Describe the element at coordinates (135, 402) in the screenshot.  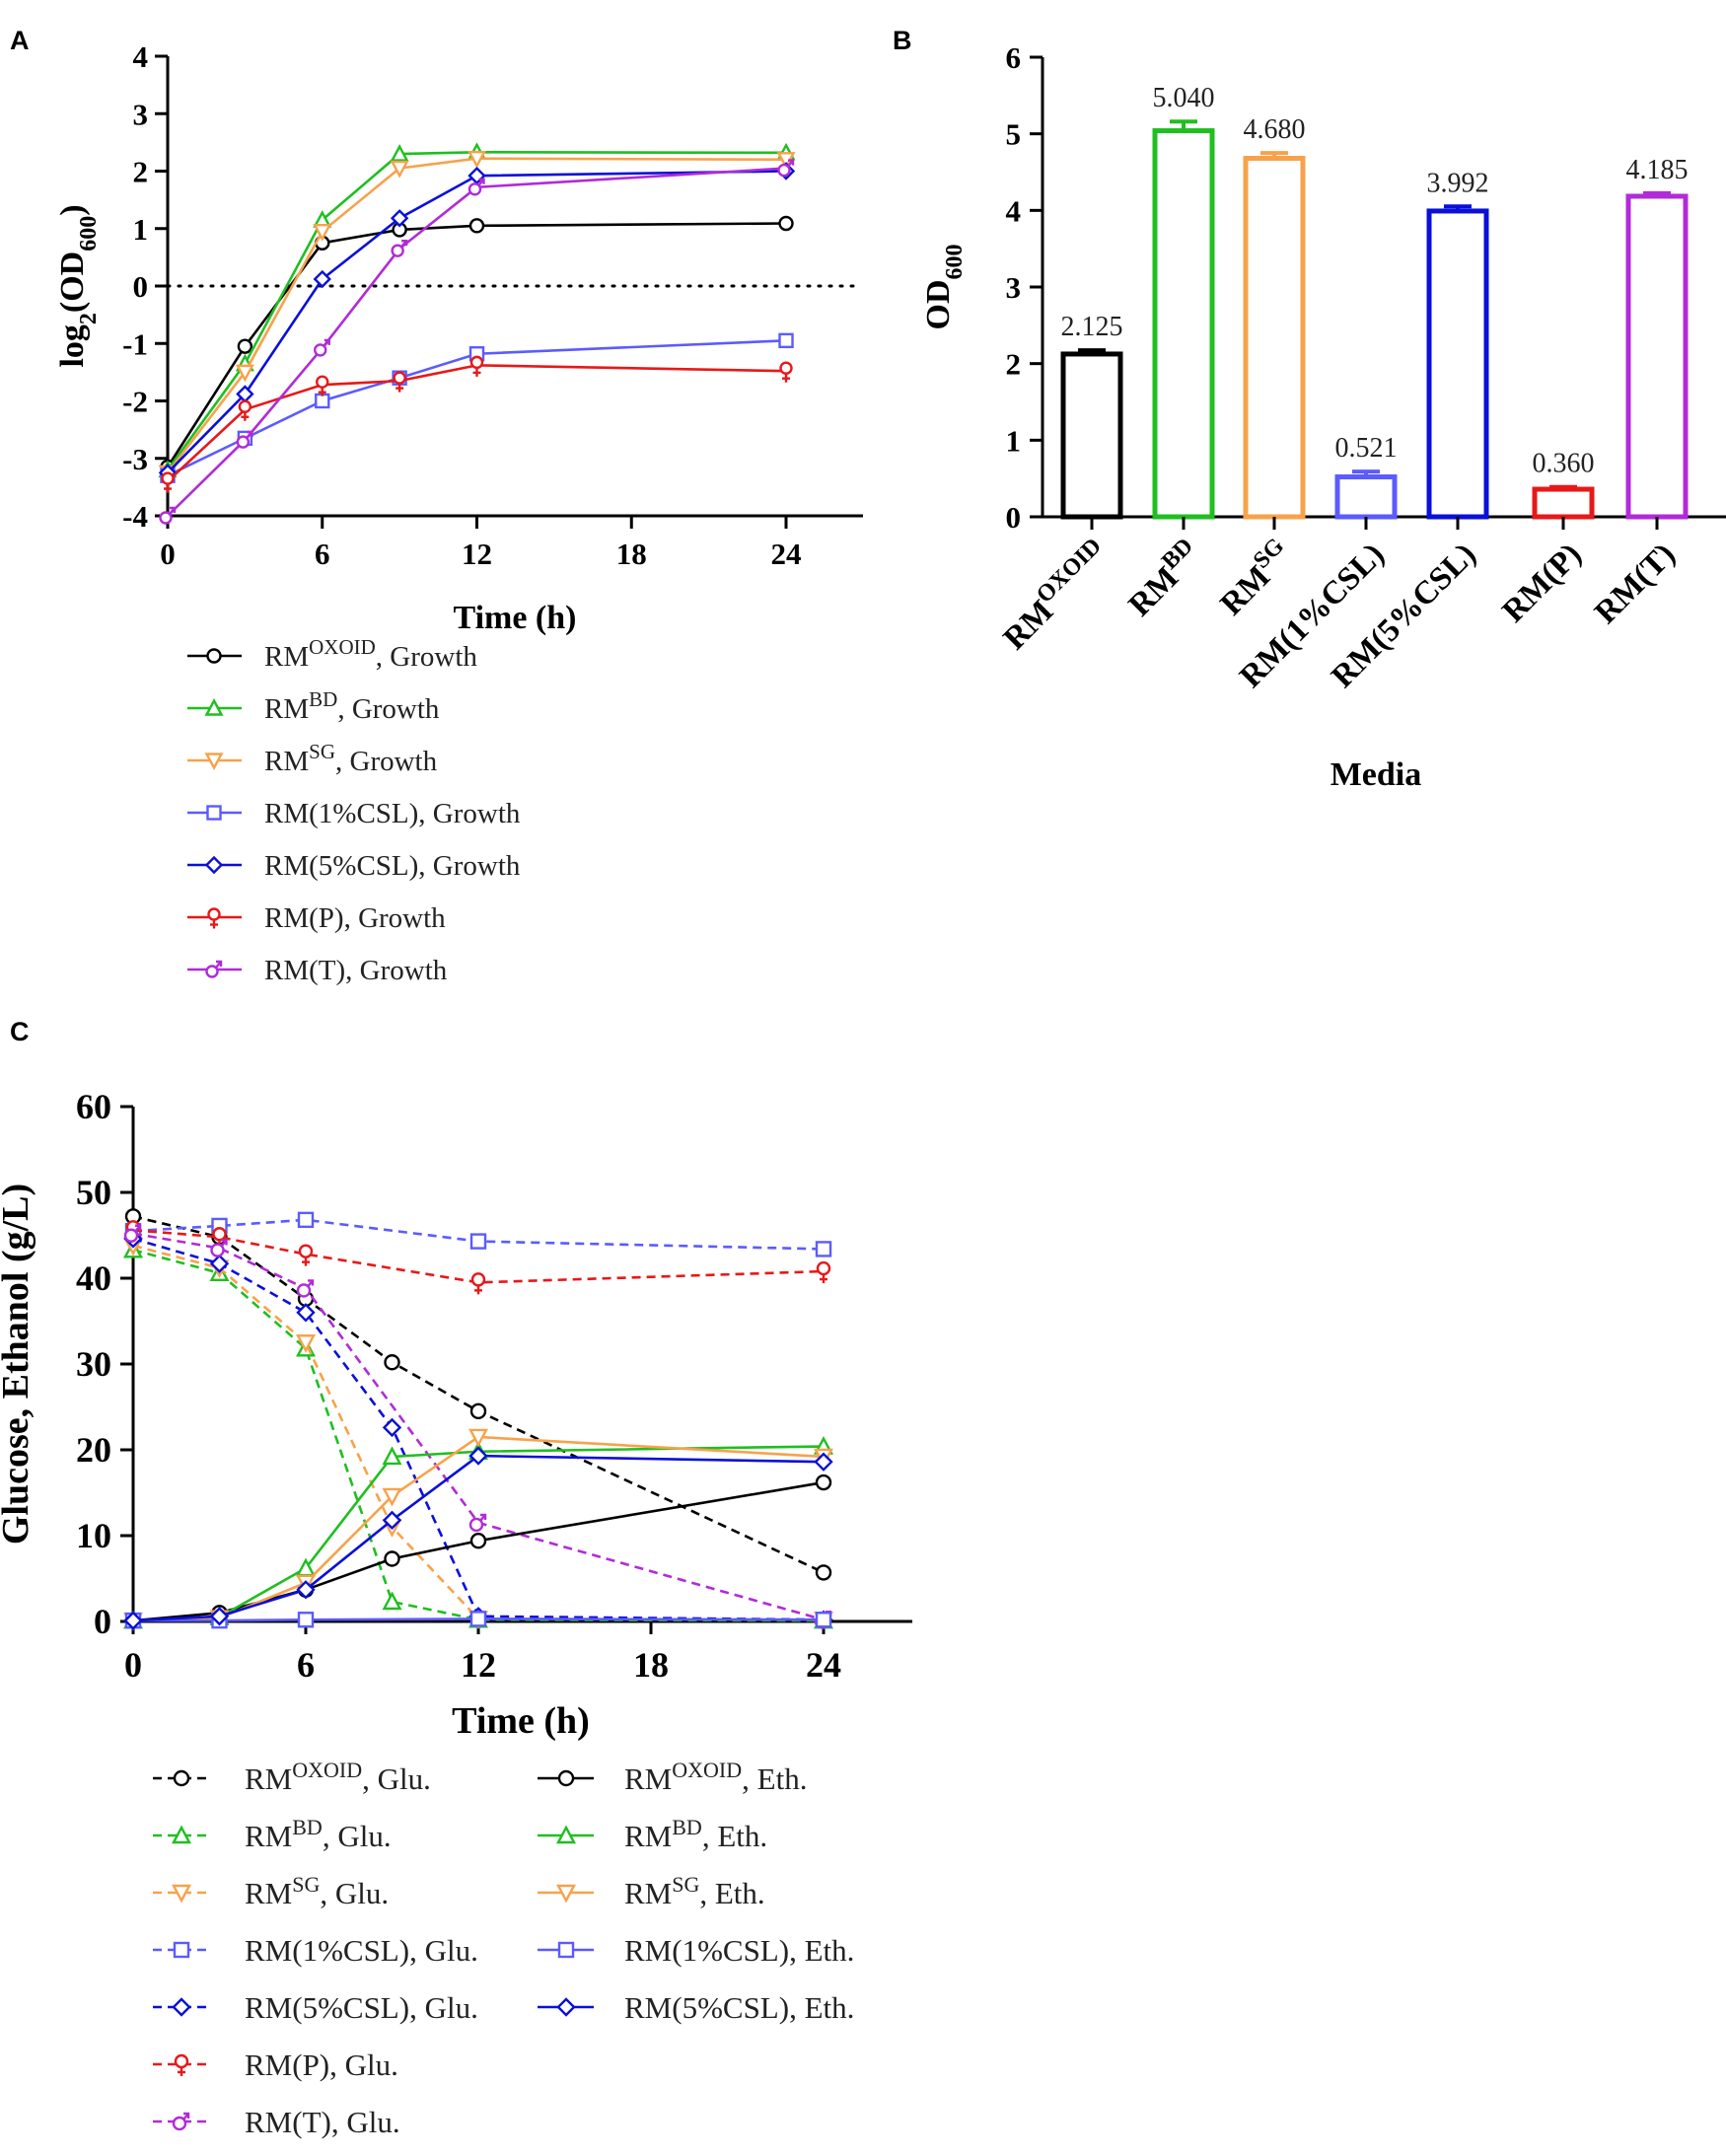
I see `y-tick-label: -2` at that location.